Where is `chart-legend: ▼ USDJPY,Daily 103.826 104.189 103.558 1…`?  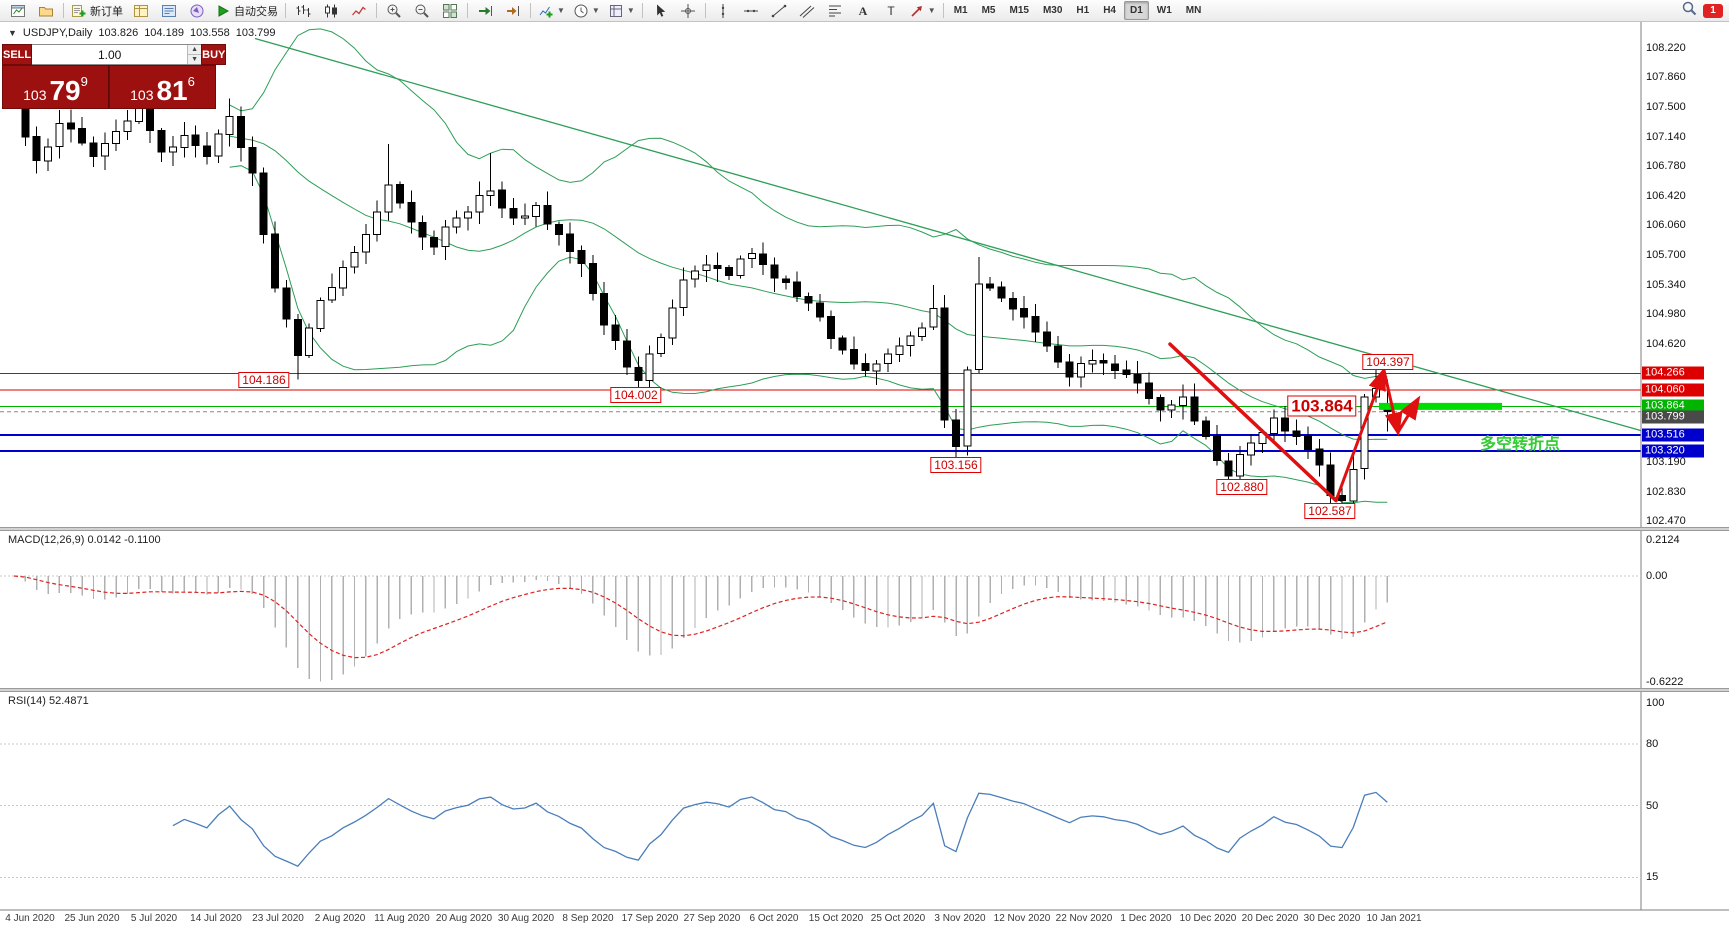
chart-legend: ▼ USDJPY,Daily 103.826 104.189 103.558 1… is located at coordinates (141, 33).